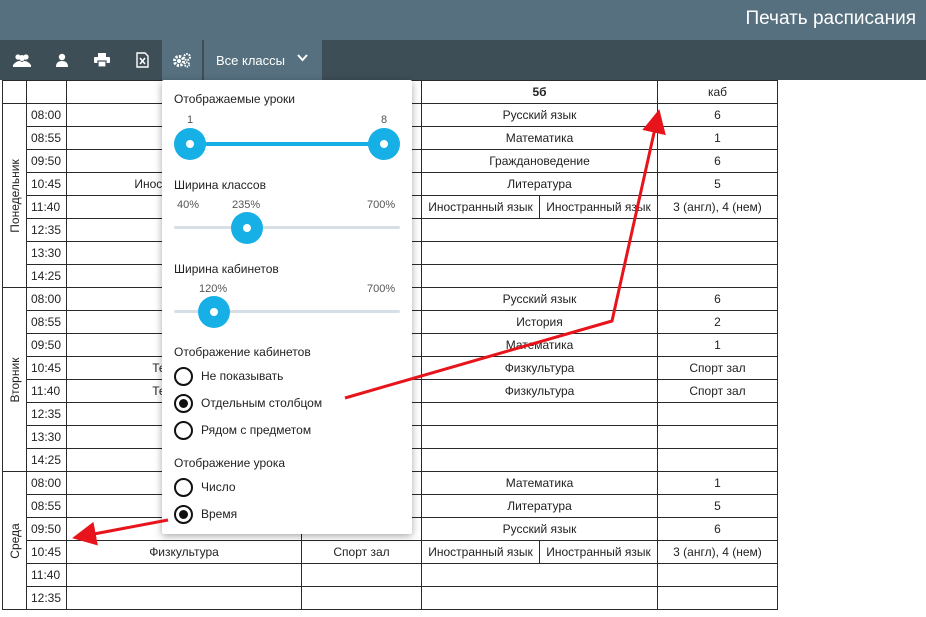  What do you see at coordinates (218, 487) in the screenshot?
I see `radio-label: Число` at bounding box center [218, 487].